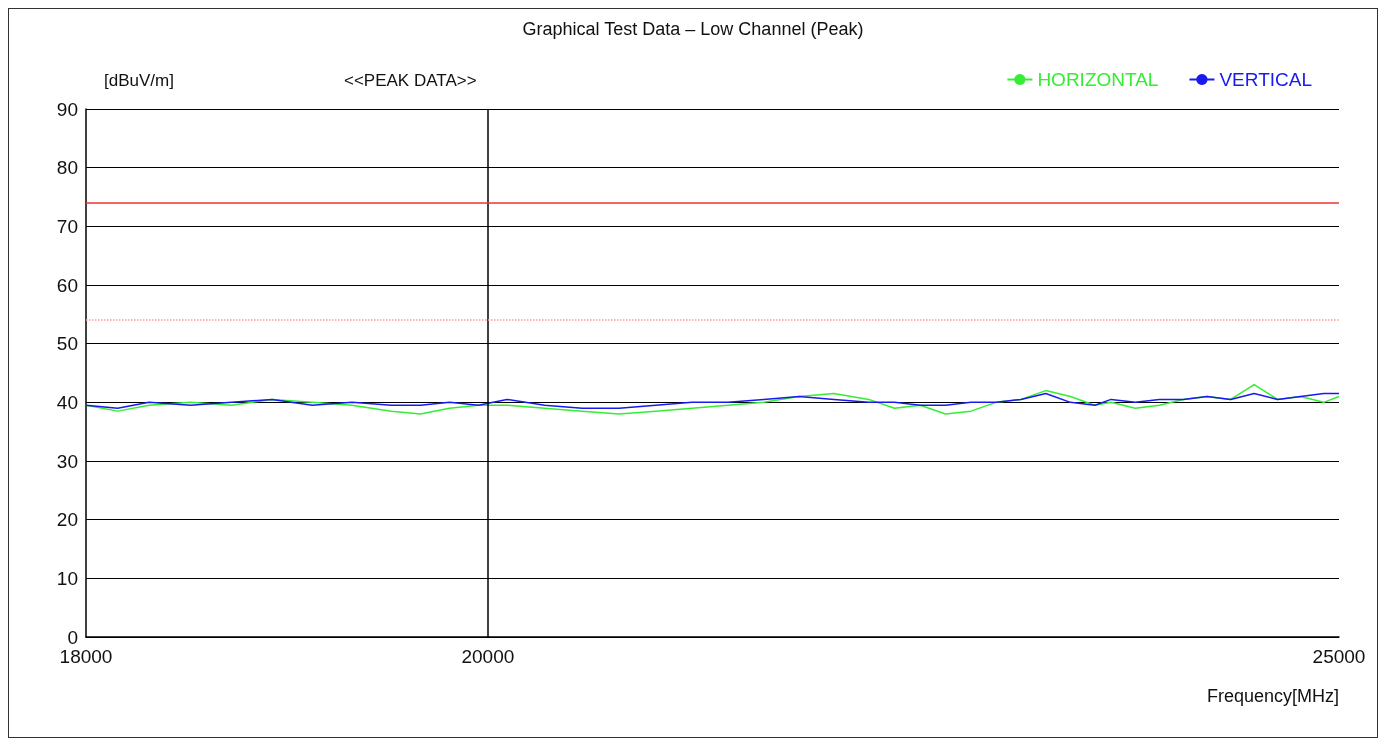  Describe the element at coordinates (67, 109) in the screenshot. I see `y-tick-label: 90` at that location.